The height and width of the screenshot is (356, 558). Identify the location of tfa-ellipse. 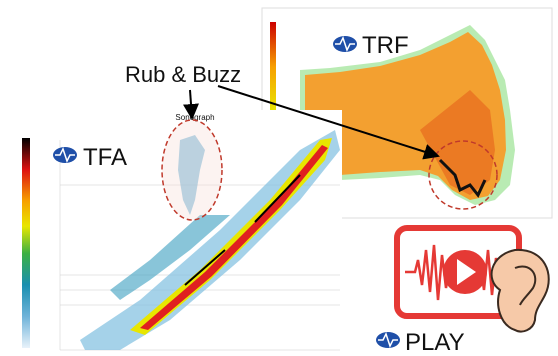
(192, 170).